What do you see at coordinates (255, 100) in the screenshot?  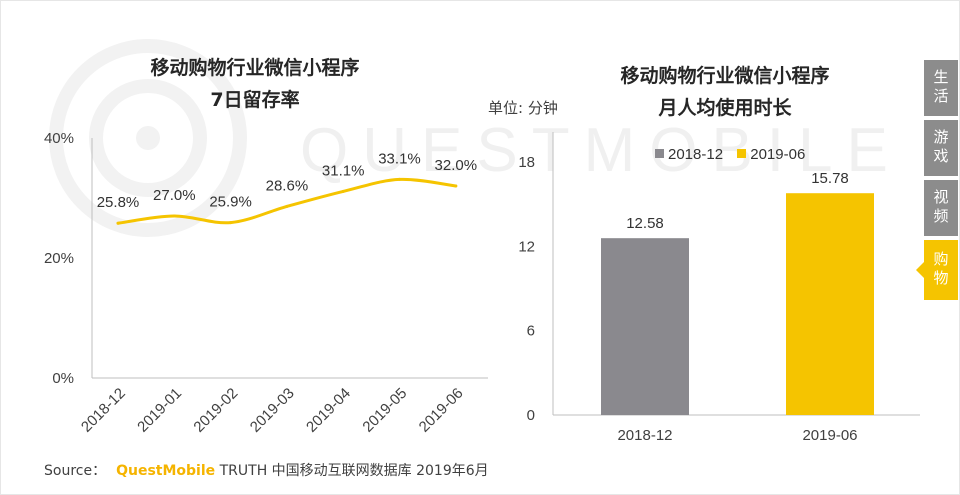 I see `left-chart-title-line2: 7日留存率` at bounding box center [255, 100].